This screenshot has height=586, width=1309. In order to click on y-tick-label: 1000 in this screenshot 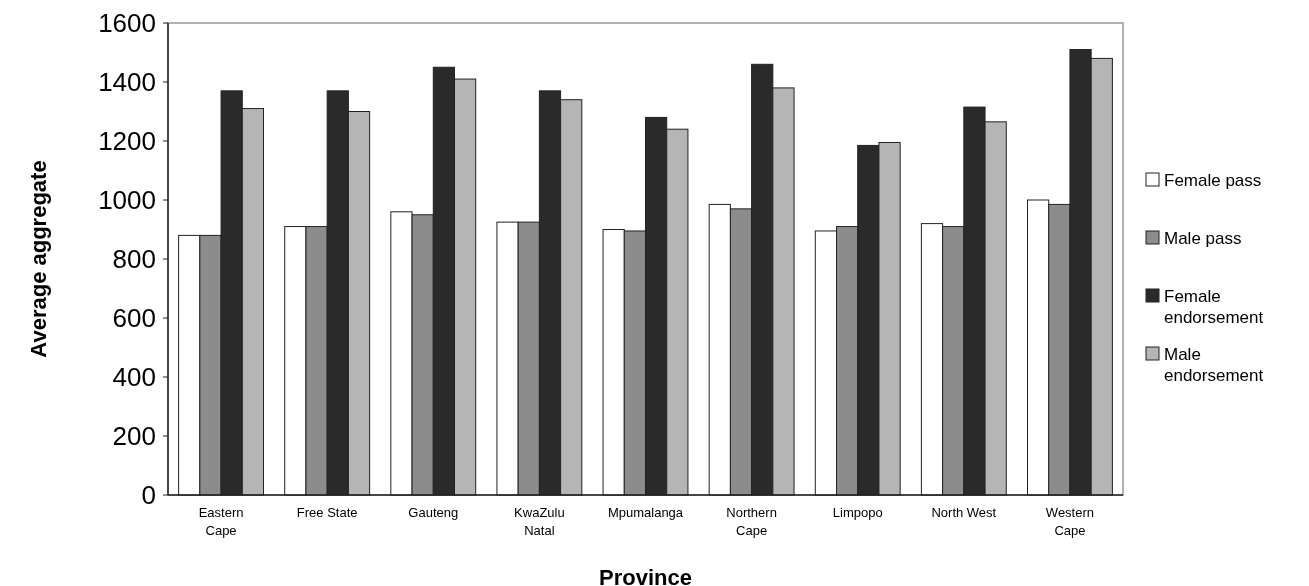, I will do `click(127, 200)`.